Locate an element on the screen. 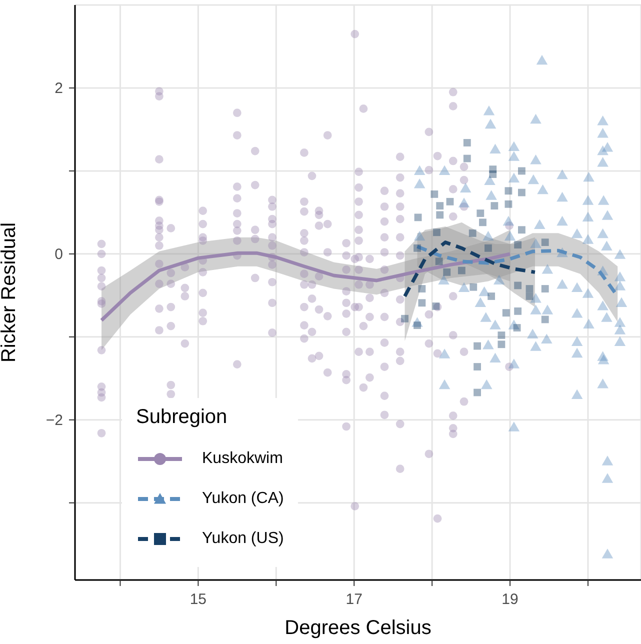  legend-label: Yukon (CA) is located at coordinates (243, 499).